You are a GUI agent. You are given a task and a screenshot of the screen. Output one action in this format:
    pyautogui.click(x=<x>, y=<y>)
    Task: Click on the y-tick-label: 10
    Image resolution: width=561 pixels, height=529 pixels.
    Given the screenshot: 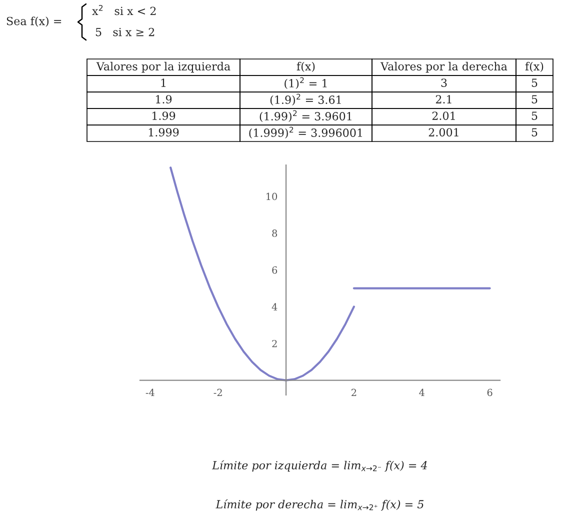 What is the action you would take?
    pyautogui.click(x=272, y=196)
    